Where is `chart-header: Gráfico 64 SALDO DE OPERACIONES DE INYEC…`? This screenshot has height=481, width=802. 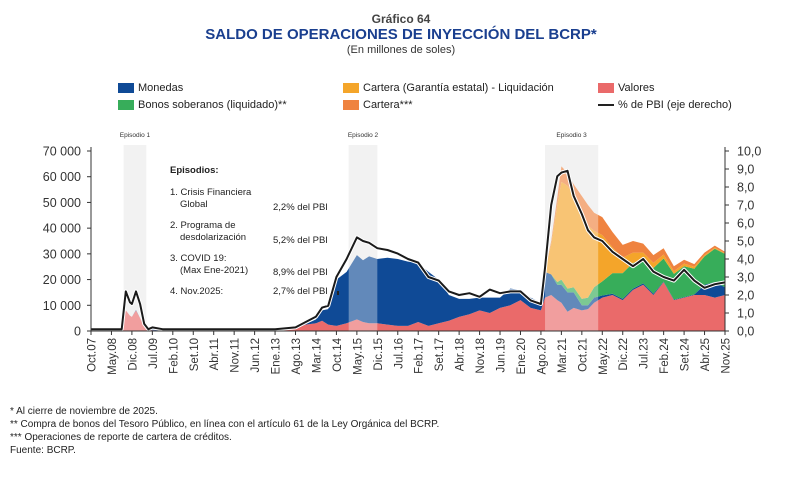 chart-header: Gráfico 64 SALDO DE OPERACIONES DE INYEC… is located at coordinates (401, 34).